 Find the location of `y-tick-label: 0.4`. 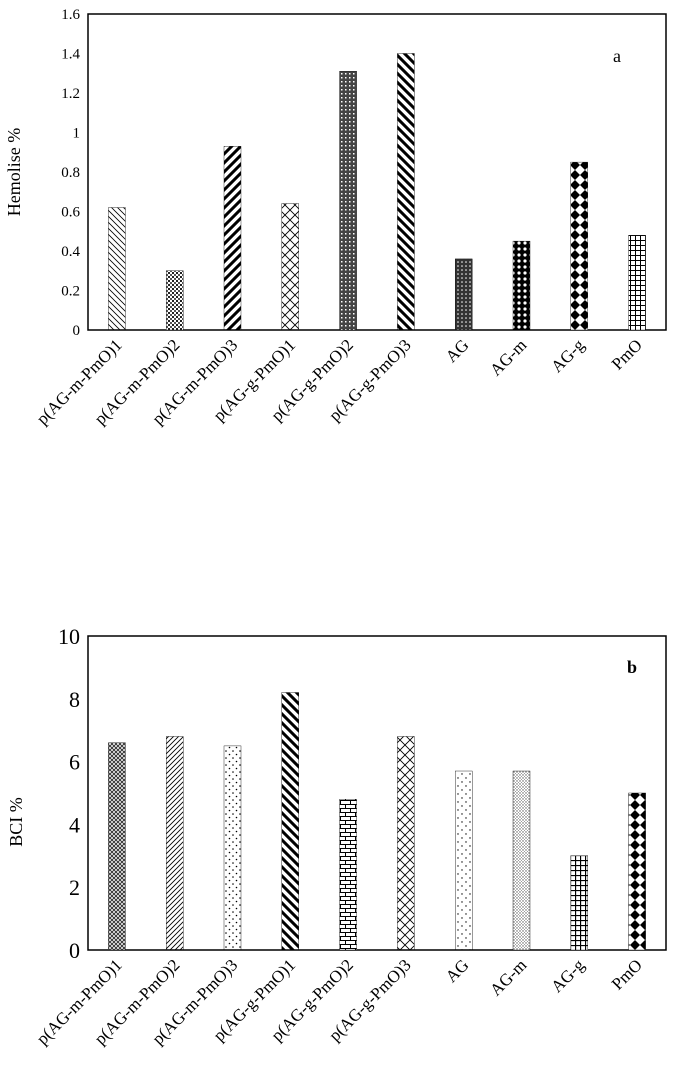

y-tick-label: 0.4 is located at coordinates (70, 252).